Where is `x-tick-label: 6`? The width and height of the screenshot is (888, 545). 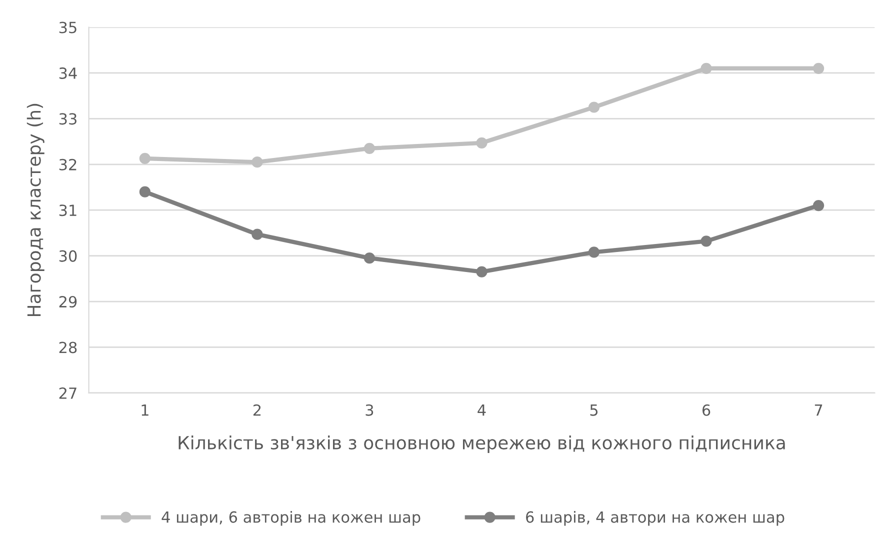 x-tick-label: 6 is located at coordinates (706, 410).